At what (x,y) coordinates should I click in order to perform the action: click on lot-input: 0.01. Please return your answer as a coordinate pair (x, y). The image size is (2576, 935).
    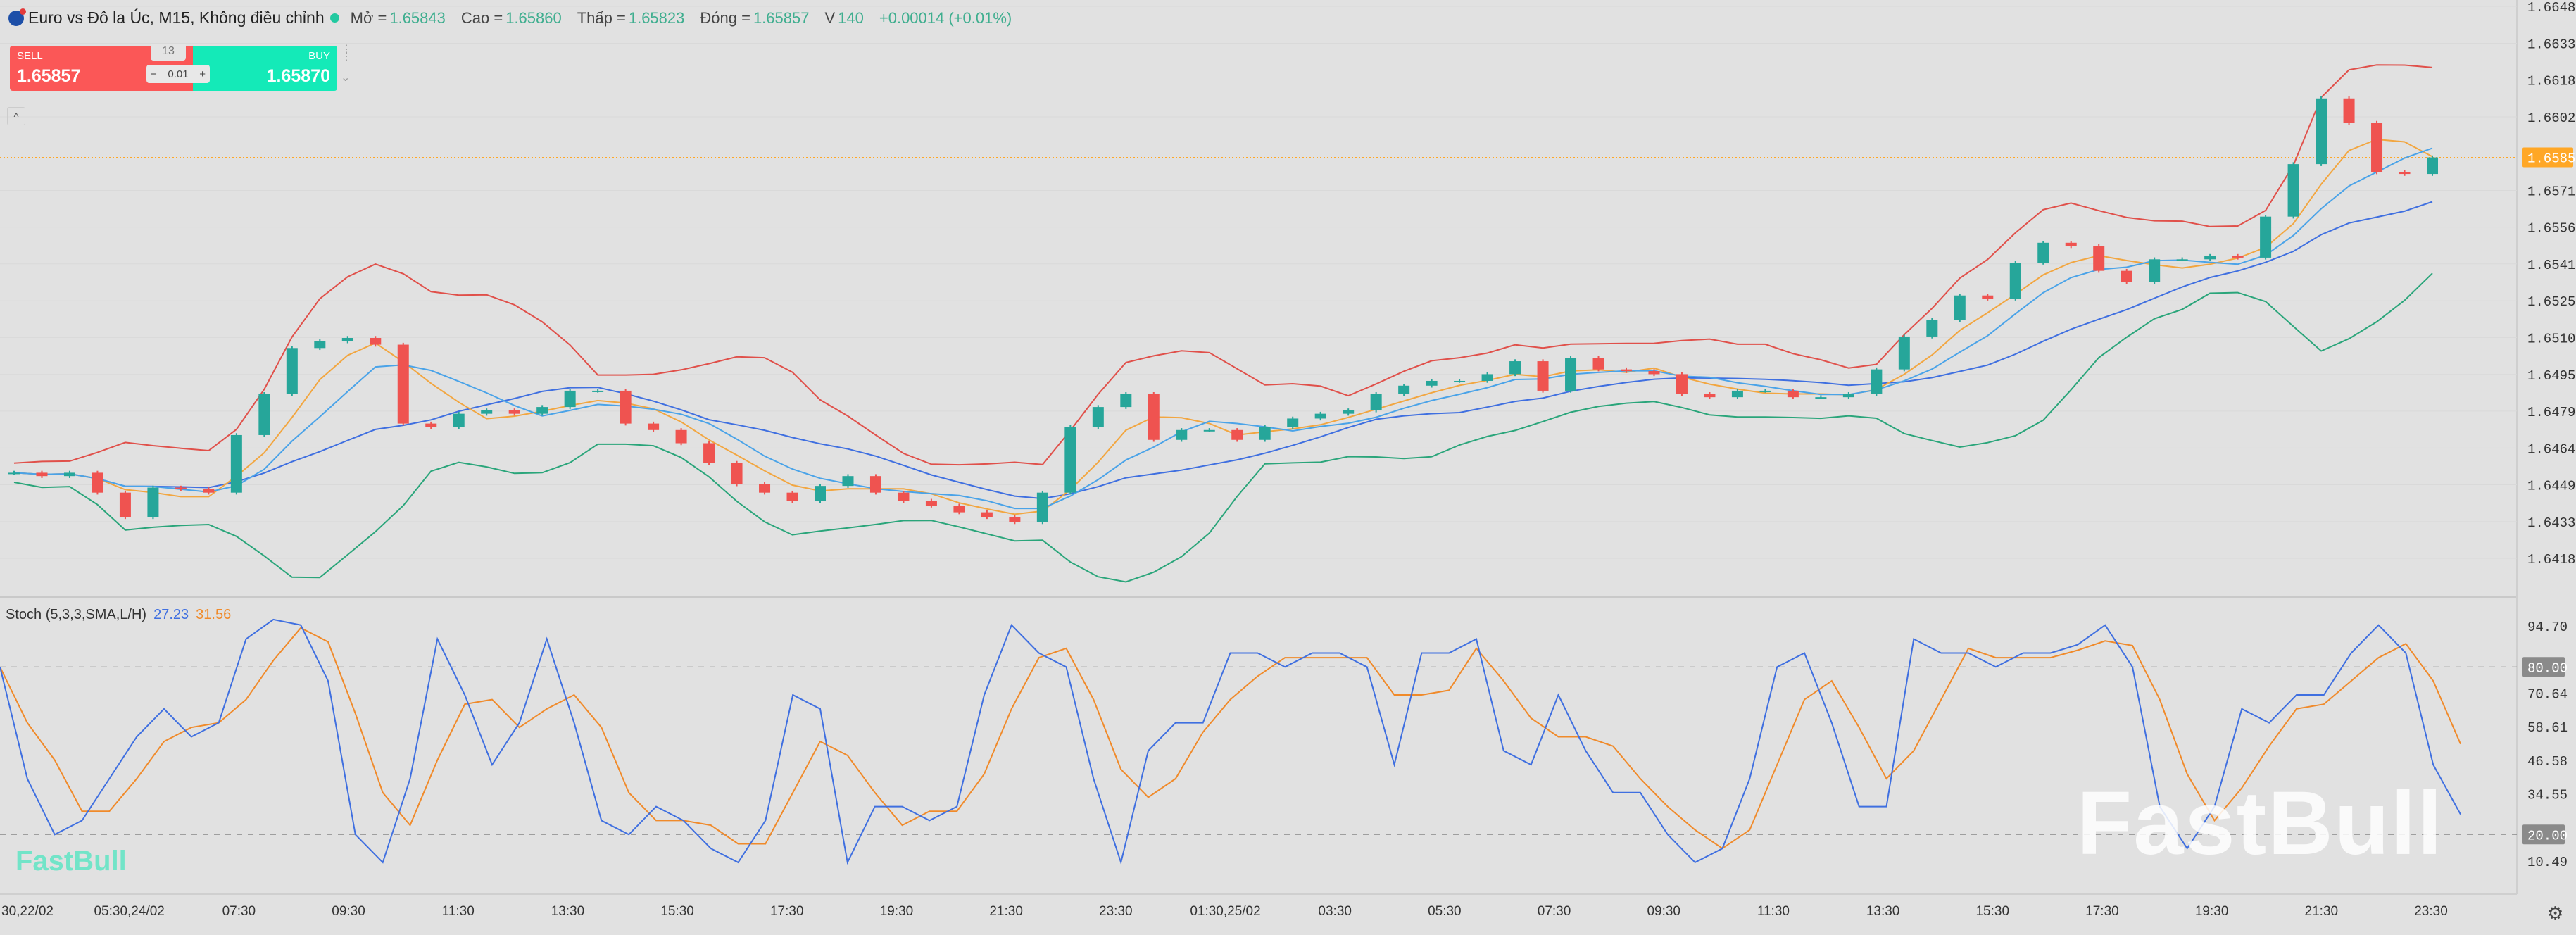
    Looking at the image, I should click on (178, 74).